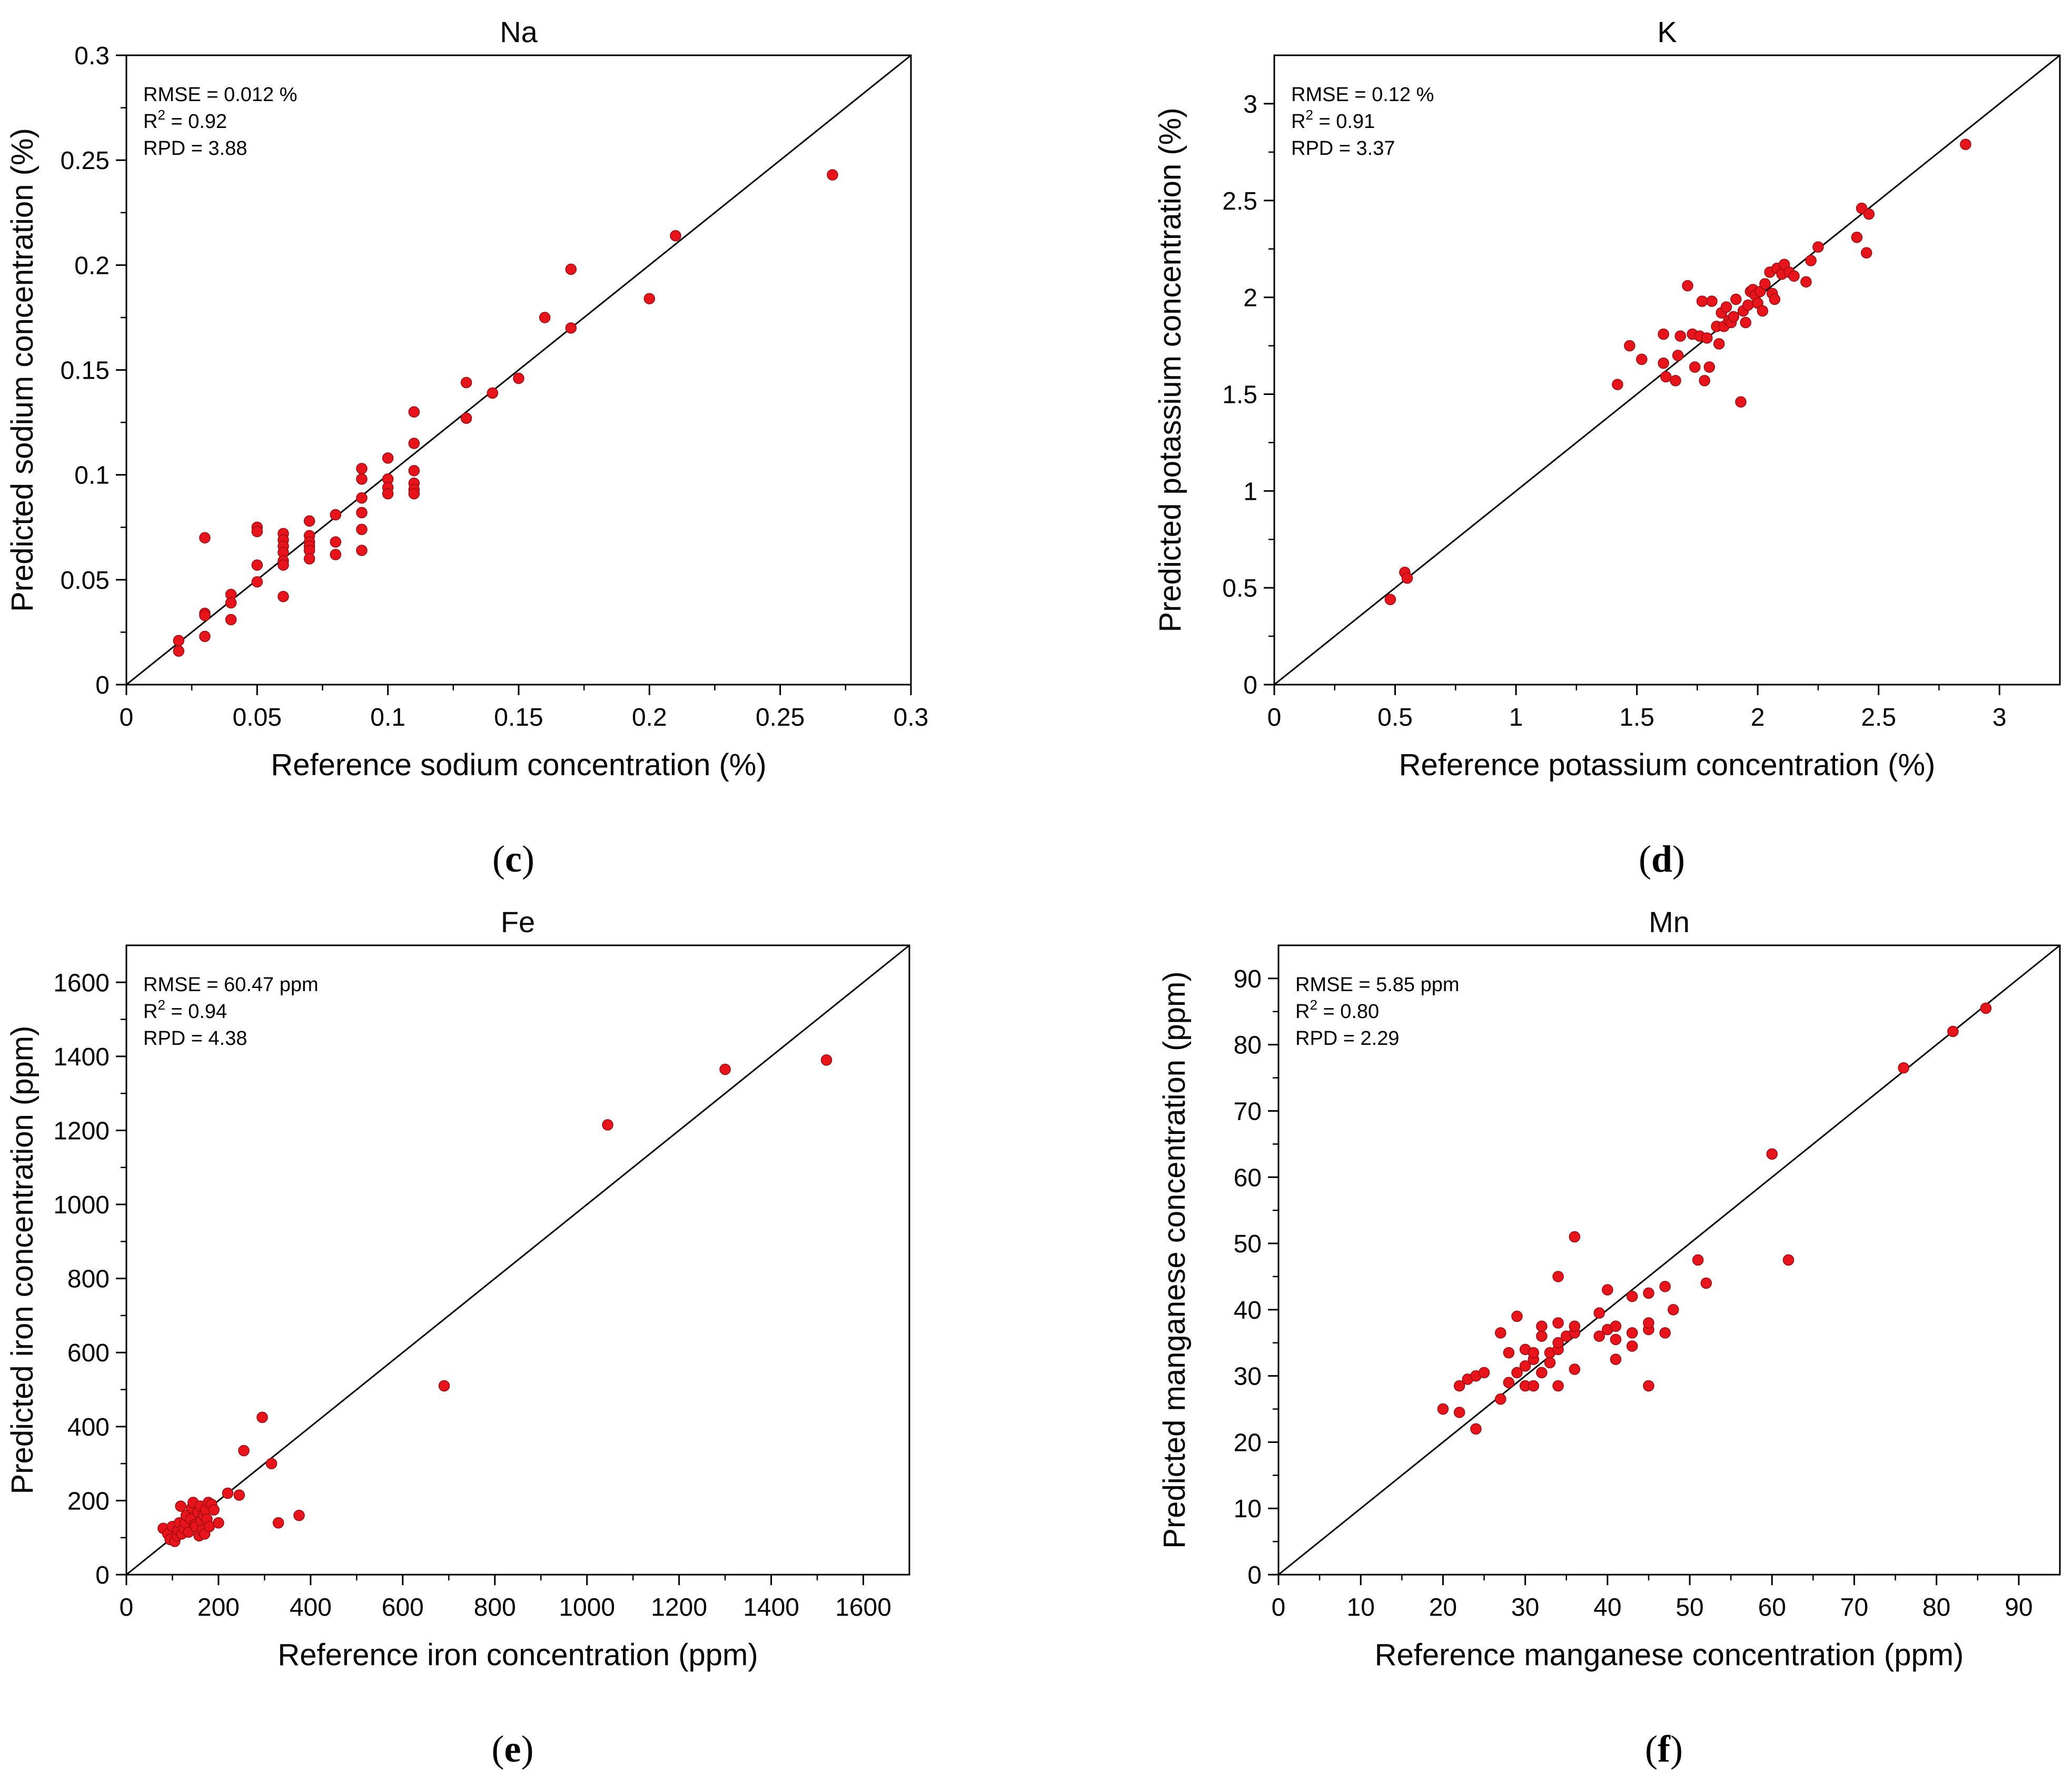 The width and height of the screenshot is (2072, 1789). Describe the element at coordinates (1669, 1260) in the screenshot. I see `one-to-one-line` at that location.